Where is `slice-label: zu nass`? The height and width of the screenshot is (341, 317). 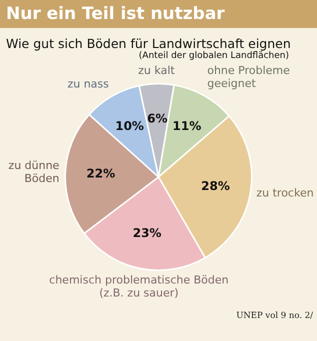
slice-label: zu nass is located at coordinates (88, 83).